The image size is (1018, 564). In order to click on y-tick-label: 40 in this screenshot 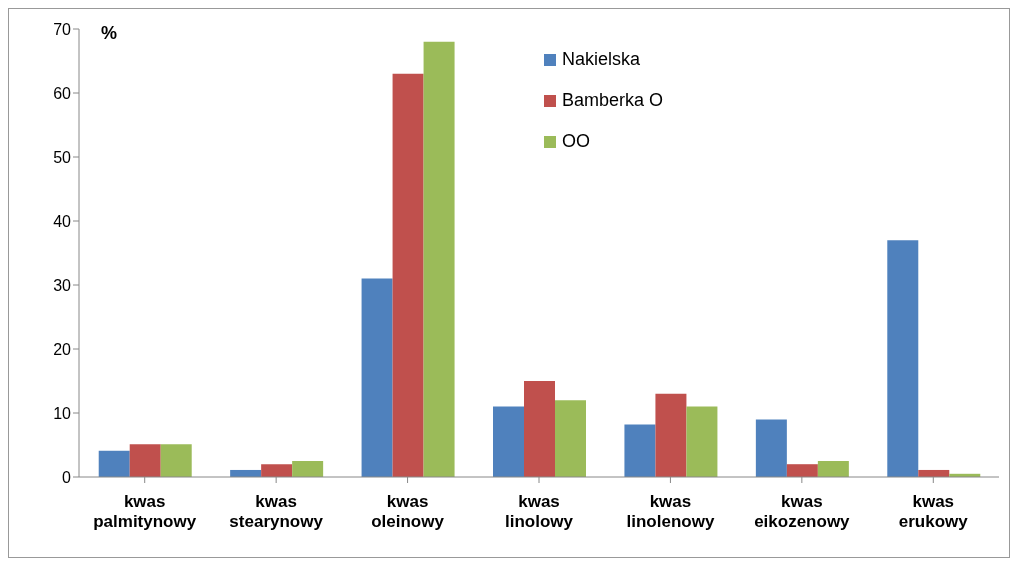, I will do `click(62, 221)`.